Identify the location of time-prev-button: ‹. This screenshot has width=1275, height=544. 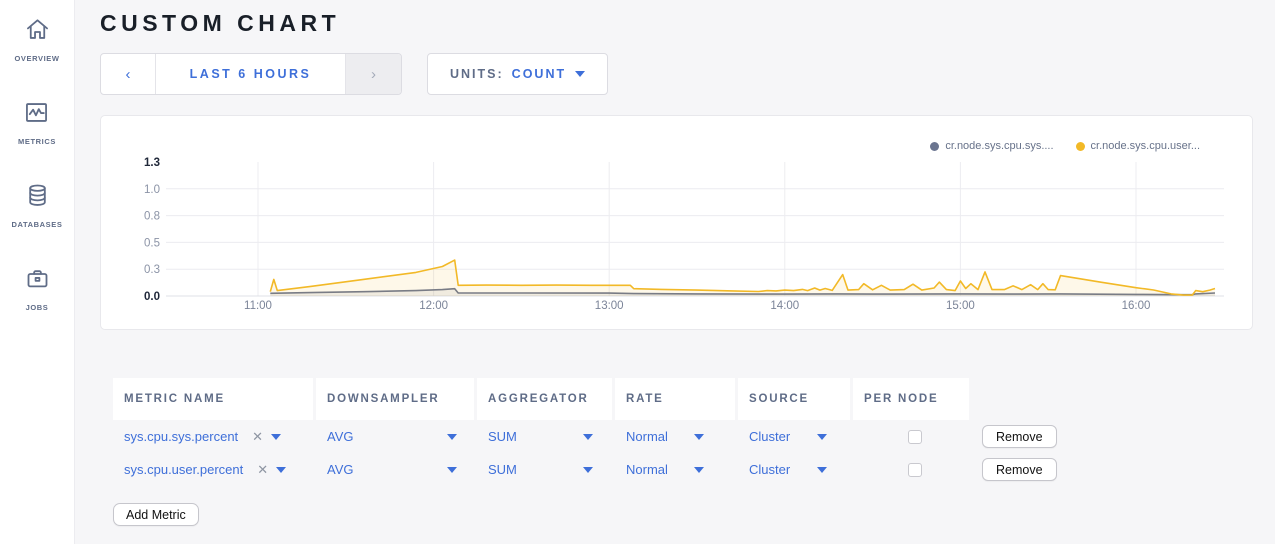
(128, 74).